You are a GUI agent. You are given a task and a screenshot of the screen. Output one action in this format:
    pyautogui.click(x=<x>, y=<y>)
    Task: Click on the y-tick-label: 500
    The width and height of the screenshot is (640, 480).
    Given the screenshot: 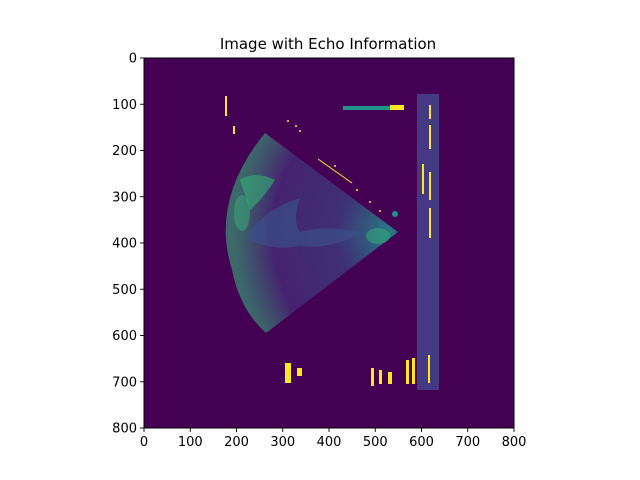 What is the action you would take?
    pyautogui.click(x=124, y=290)
    